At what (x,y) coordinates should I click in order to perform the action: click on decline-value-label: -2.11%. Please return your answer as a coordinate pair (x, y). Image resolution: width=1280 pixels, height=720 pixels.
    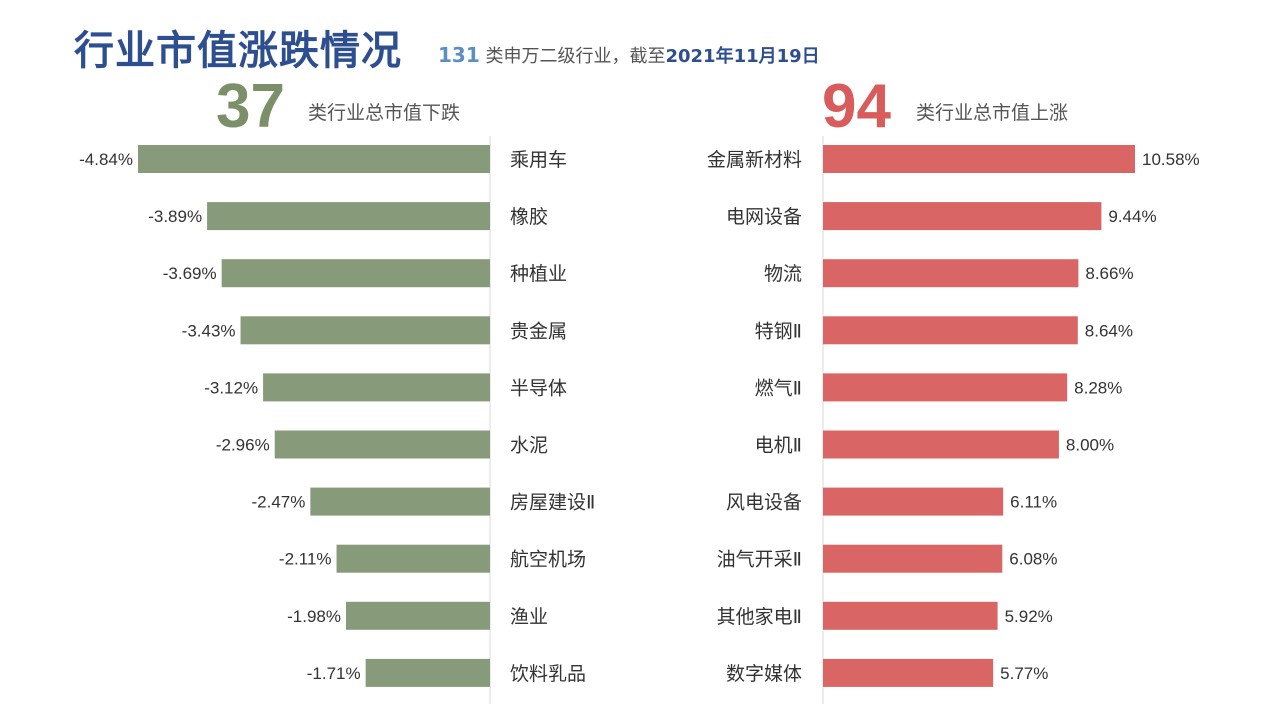
    Looking at the image, I should click on (305, 559).